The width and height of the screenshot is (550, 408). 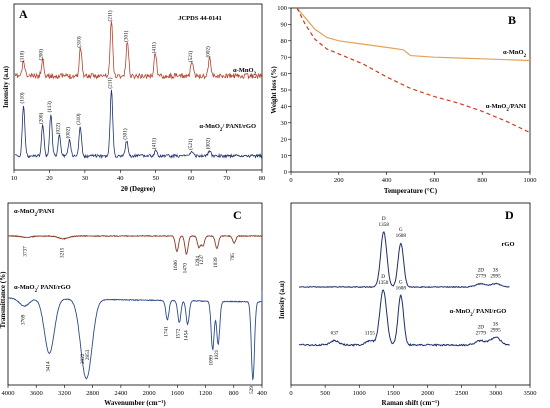 What do you see at coordinates (176, 265) in the screenshot?
I see `ftir-band-label: 1606` at bounding box center [176, 265].